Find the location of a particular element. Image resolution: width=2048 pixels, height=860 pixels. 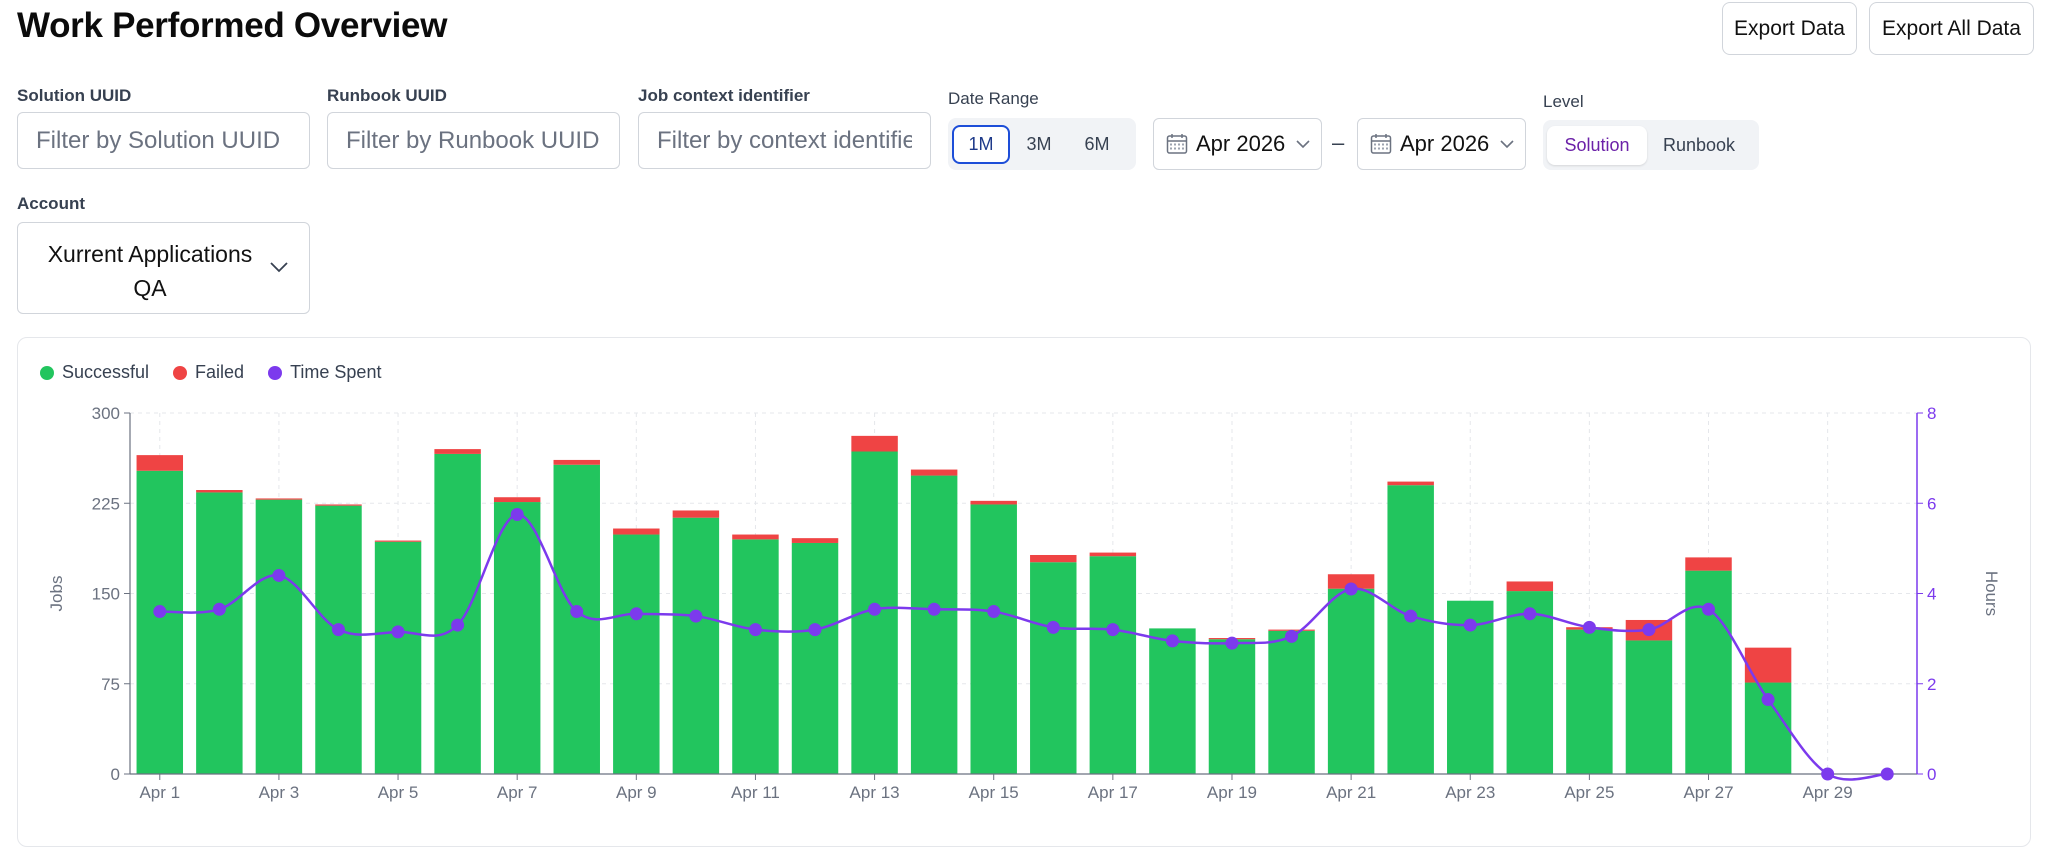

solution-uuid-input is located at coordinates (163, 140).